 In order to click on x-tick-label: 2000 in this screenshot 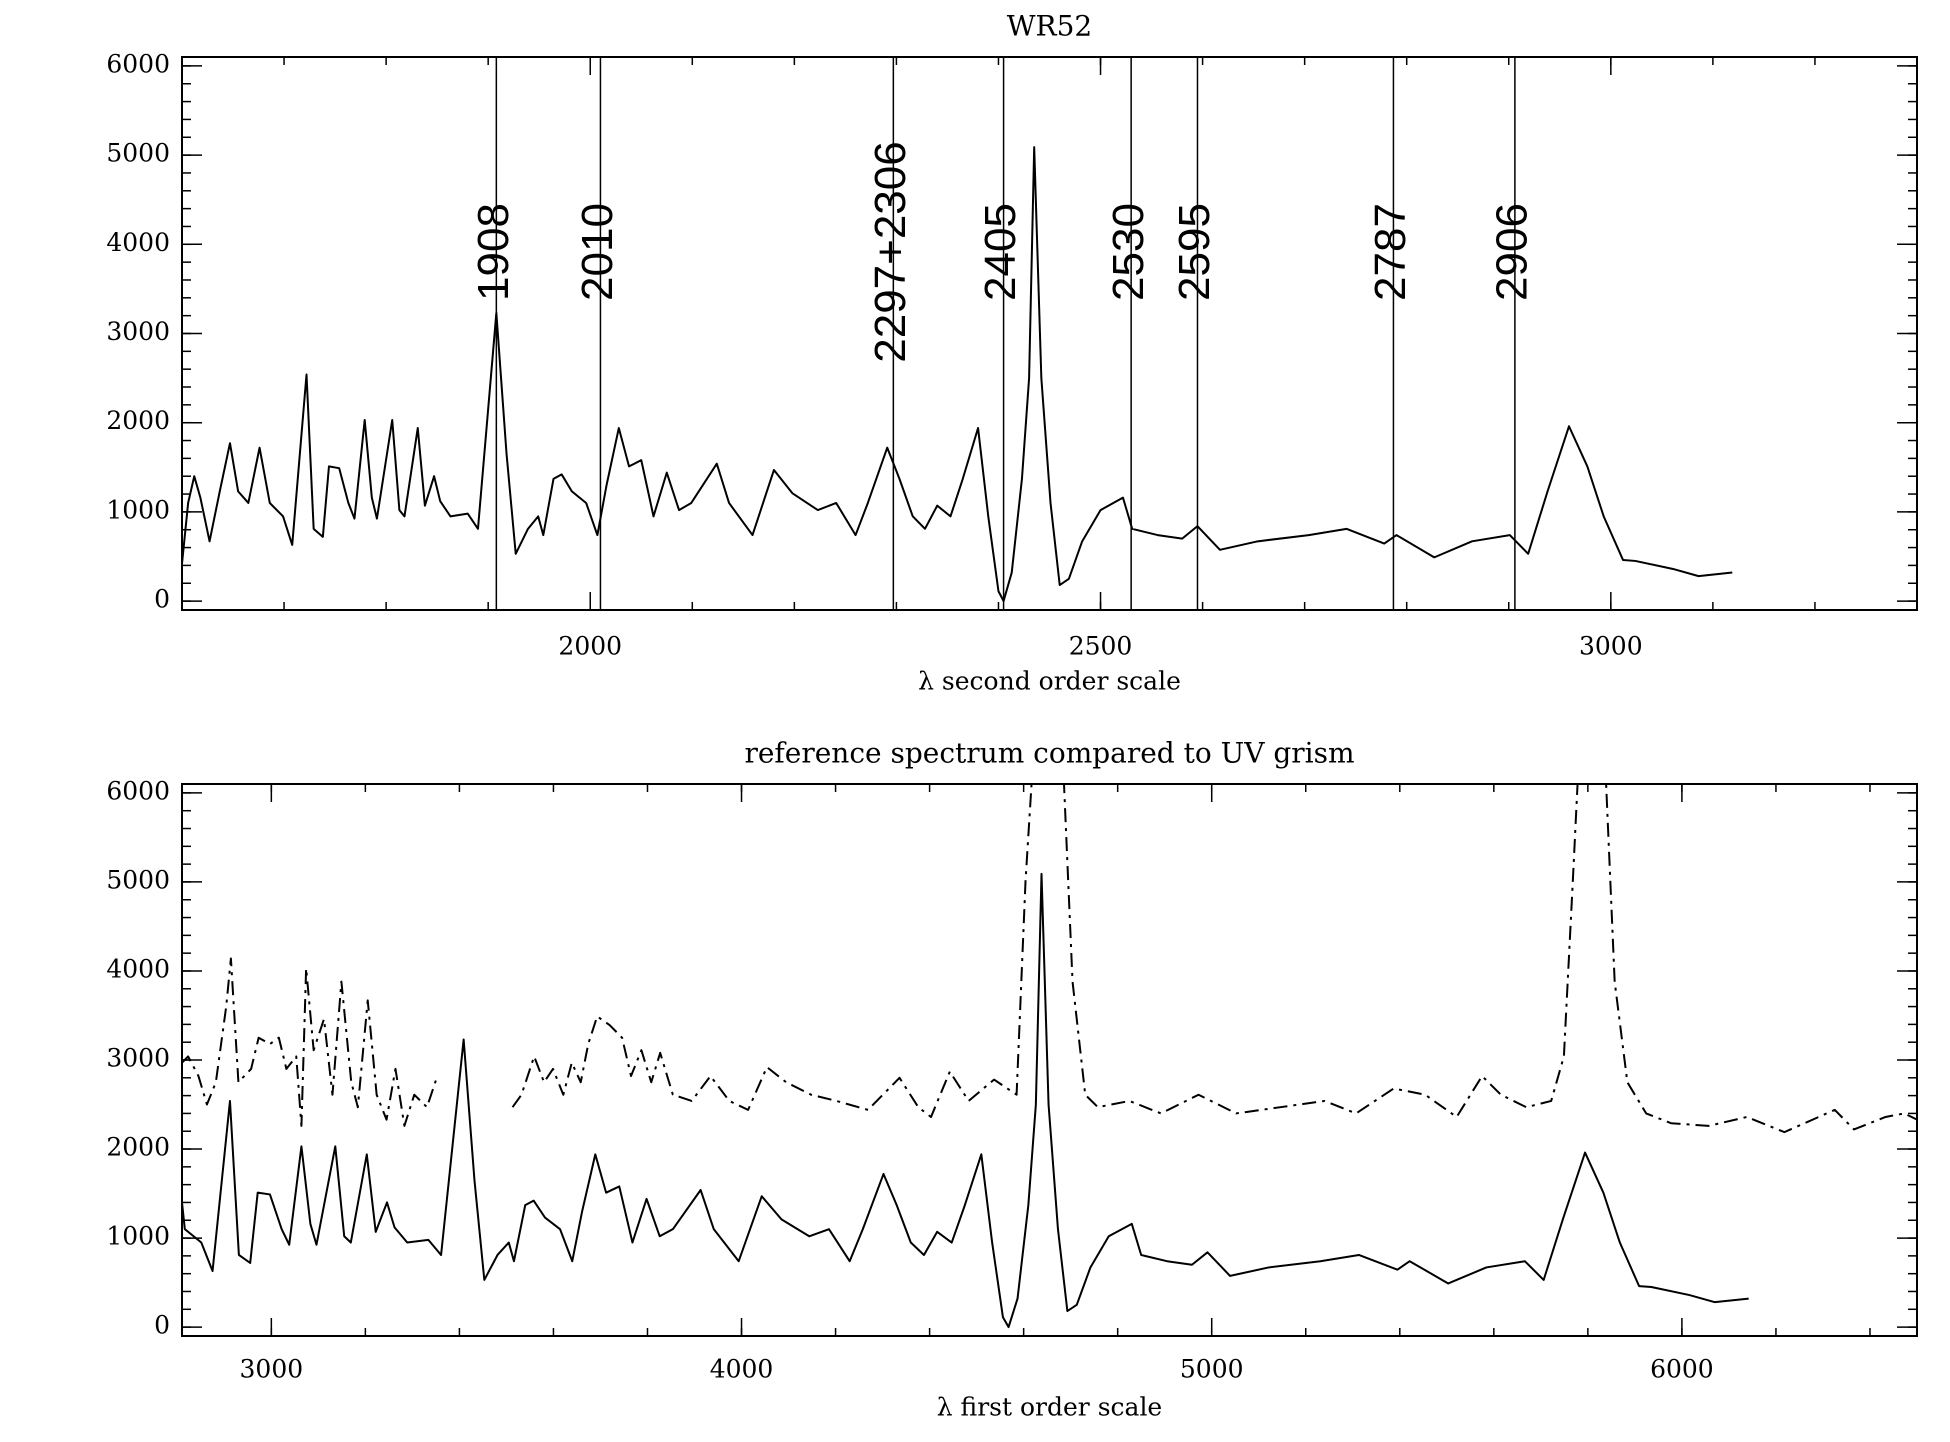, I will do `click(590, 646)`.